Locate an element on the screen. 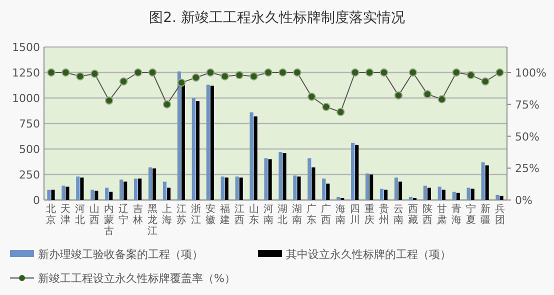 This screenshot has width=554, height=295. legend-label: 新竣工工程设立永久性标牌覆盖率（%） is located at coordinates (137, 278).